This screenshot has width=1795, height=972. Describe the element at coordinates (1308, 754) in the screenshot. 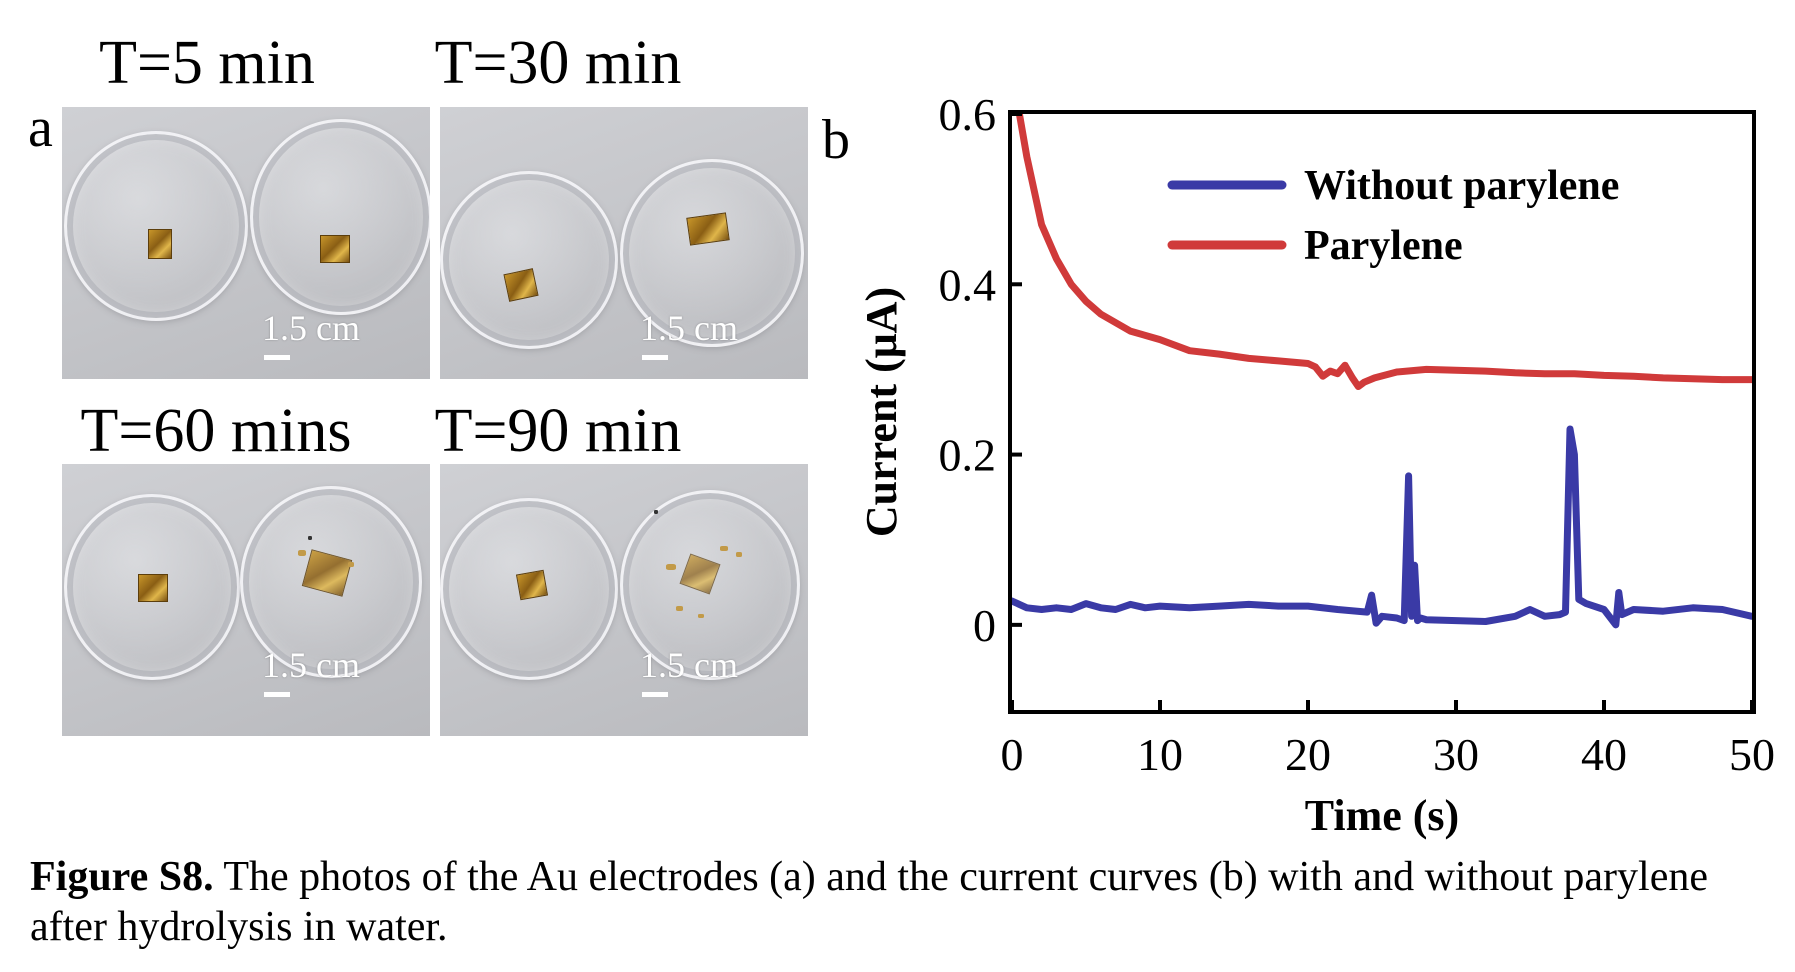

I see `x-tick-label: 20` at that location.